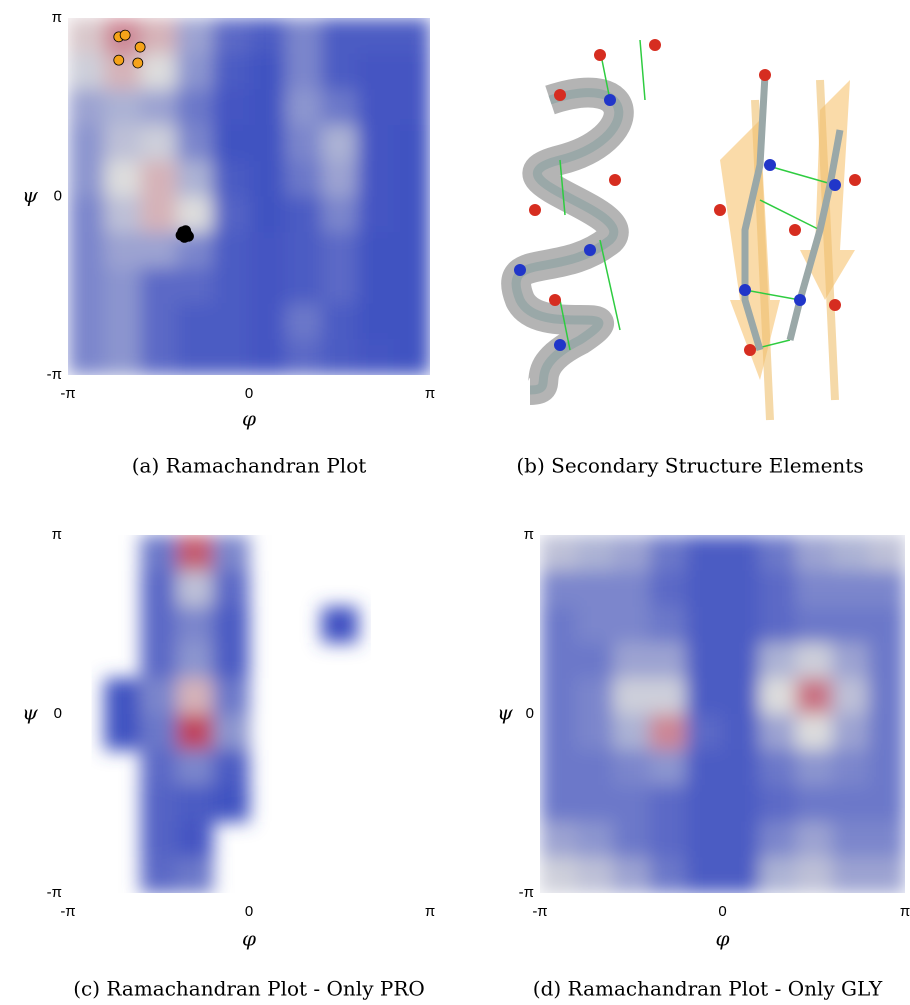  What do you see at coordinates (529, 534) in the screenshot?
I see `y-tick-label: π` at bounding box center [529, 534].